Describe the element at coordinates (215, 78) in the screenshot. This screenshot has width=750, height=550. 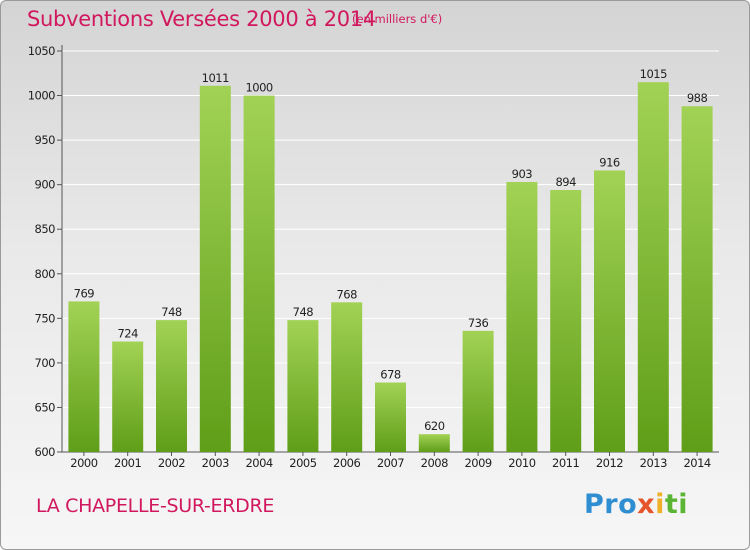
I see `value-label: 1011` at that location.